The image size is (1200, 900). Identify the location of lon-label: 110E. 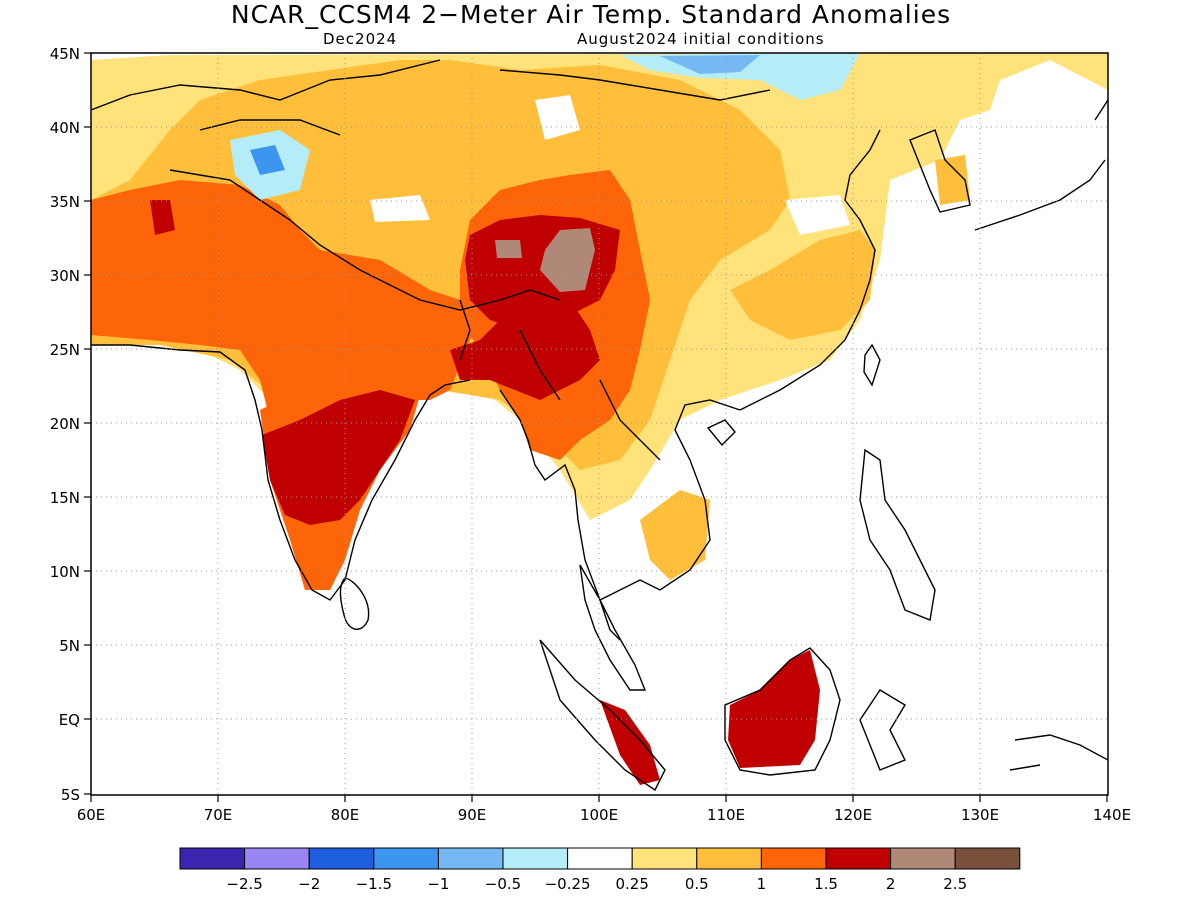
(726, 815).